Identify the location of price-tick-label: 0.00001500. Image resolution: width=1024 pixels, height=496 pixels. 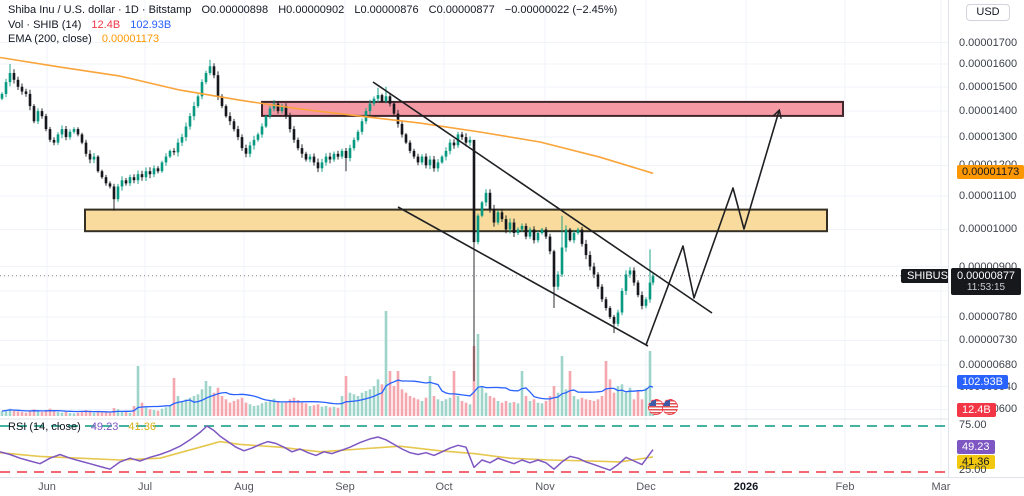
(988, 87).